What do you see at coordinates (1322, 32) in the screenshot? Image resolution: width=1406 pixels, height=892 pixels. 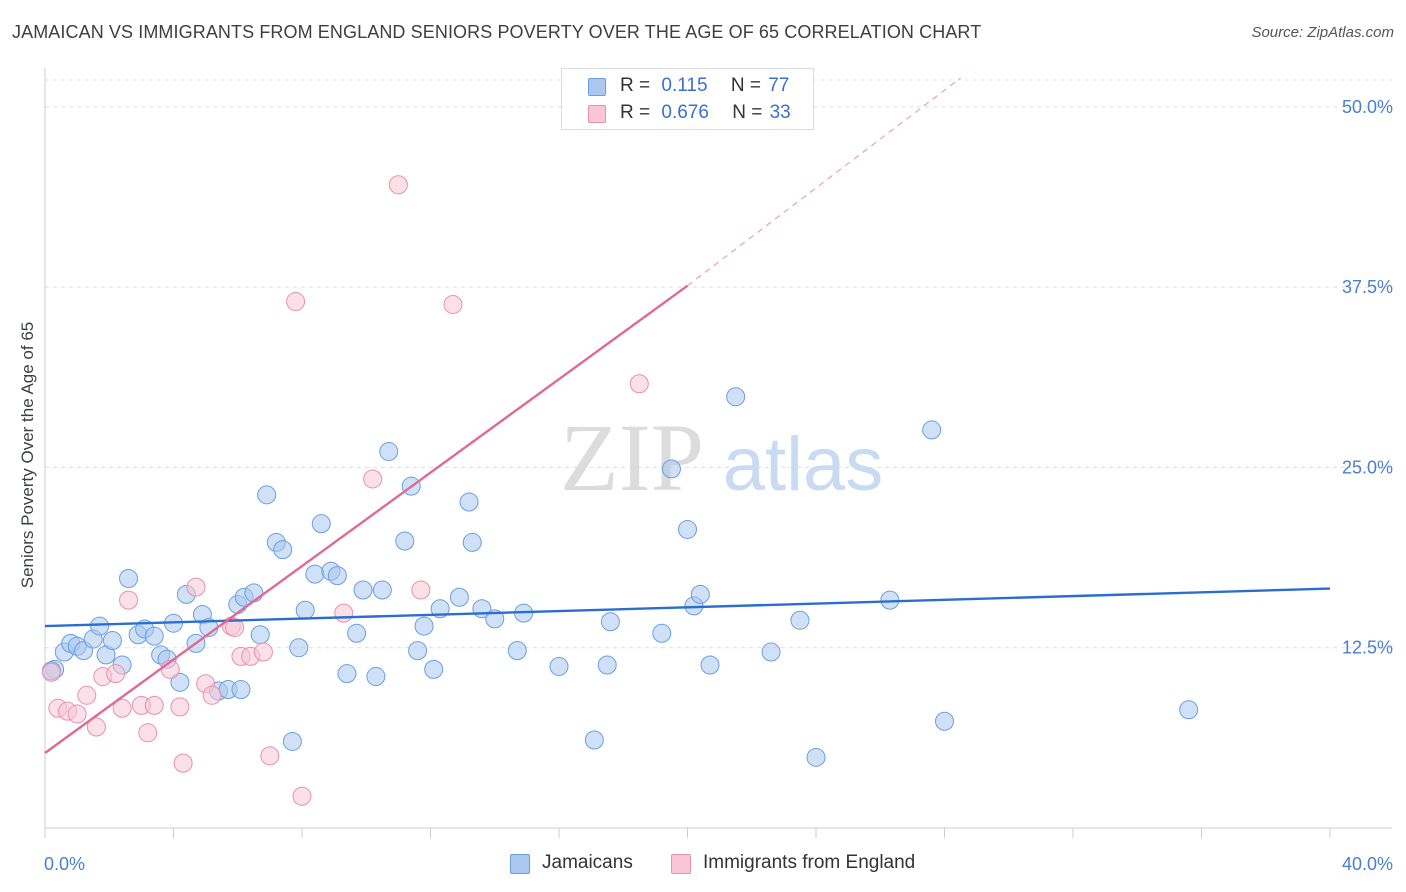 I see `source-label: Source: ZipAtlas.com` at bounding box center [1322, 32].